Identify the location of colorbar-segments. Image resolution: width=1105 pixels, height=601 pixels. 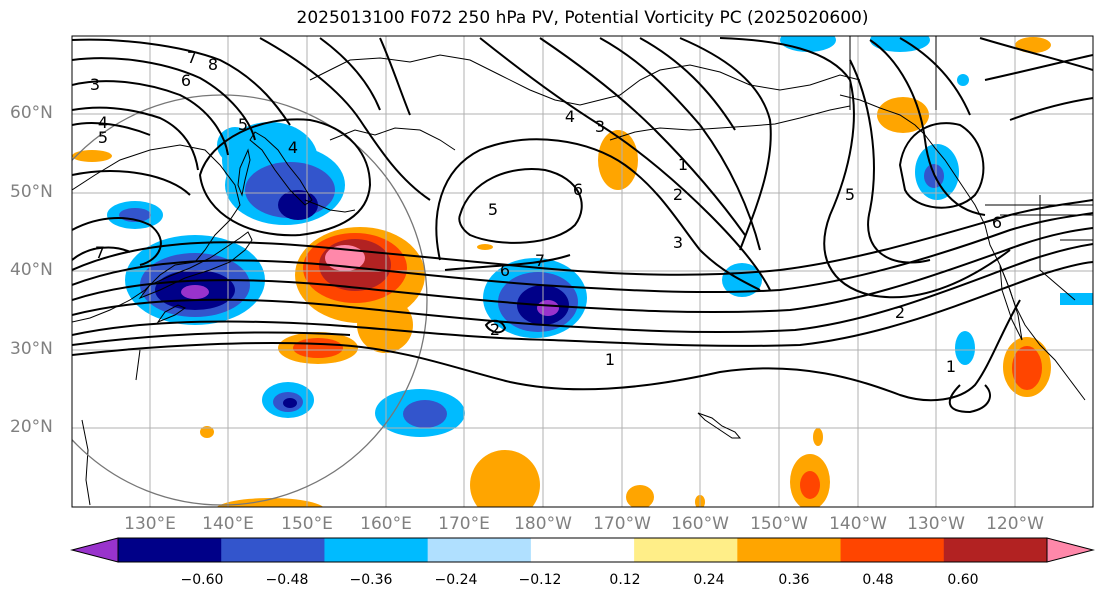
(583, 550).